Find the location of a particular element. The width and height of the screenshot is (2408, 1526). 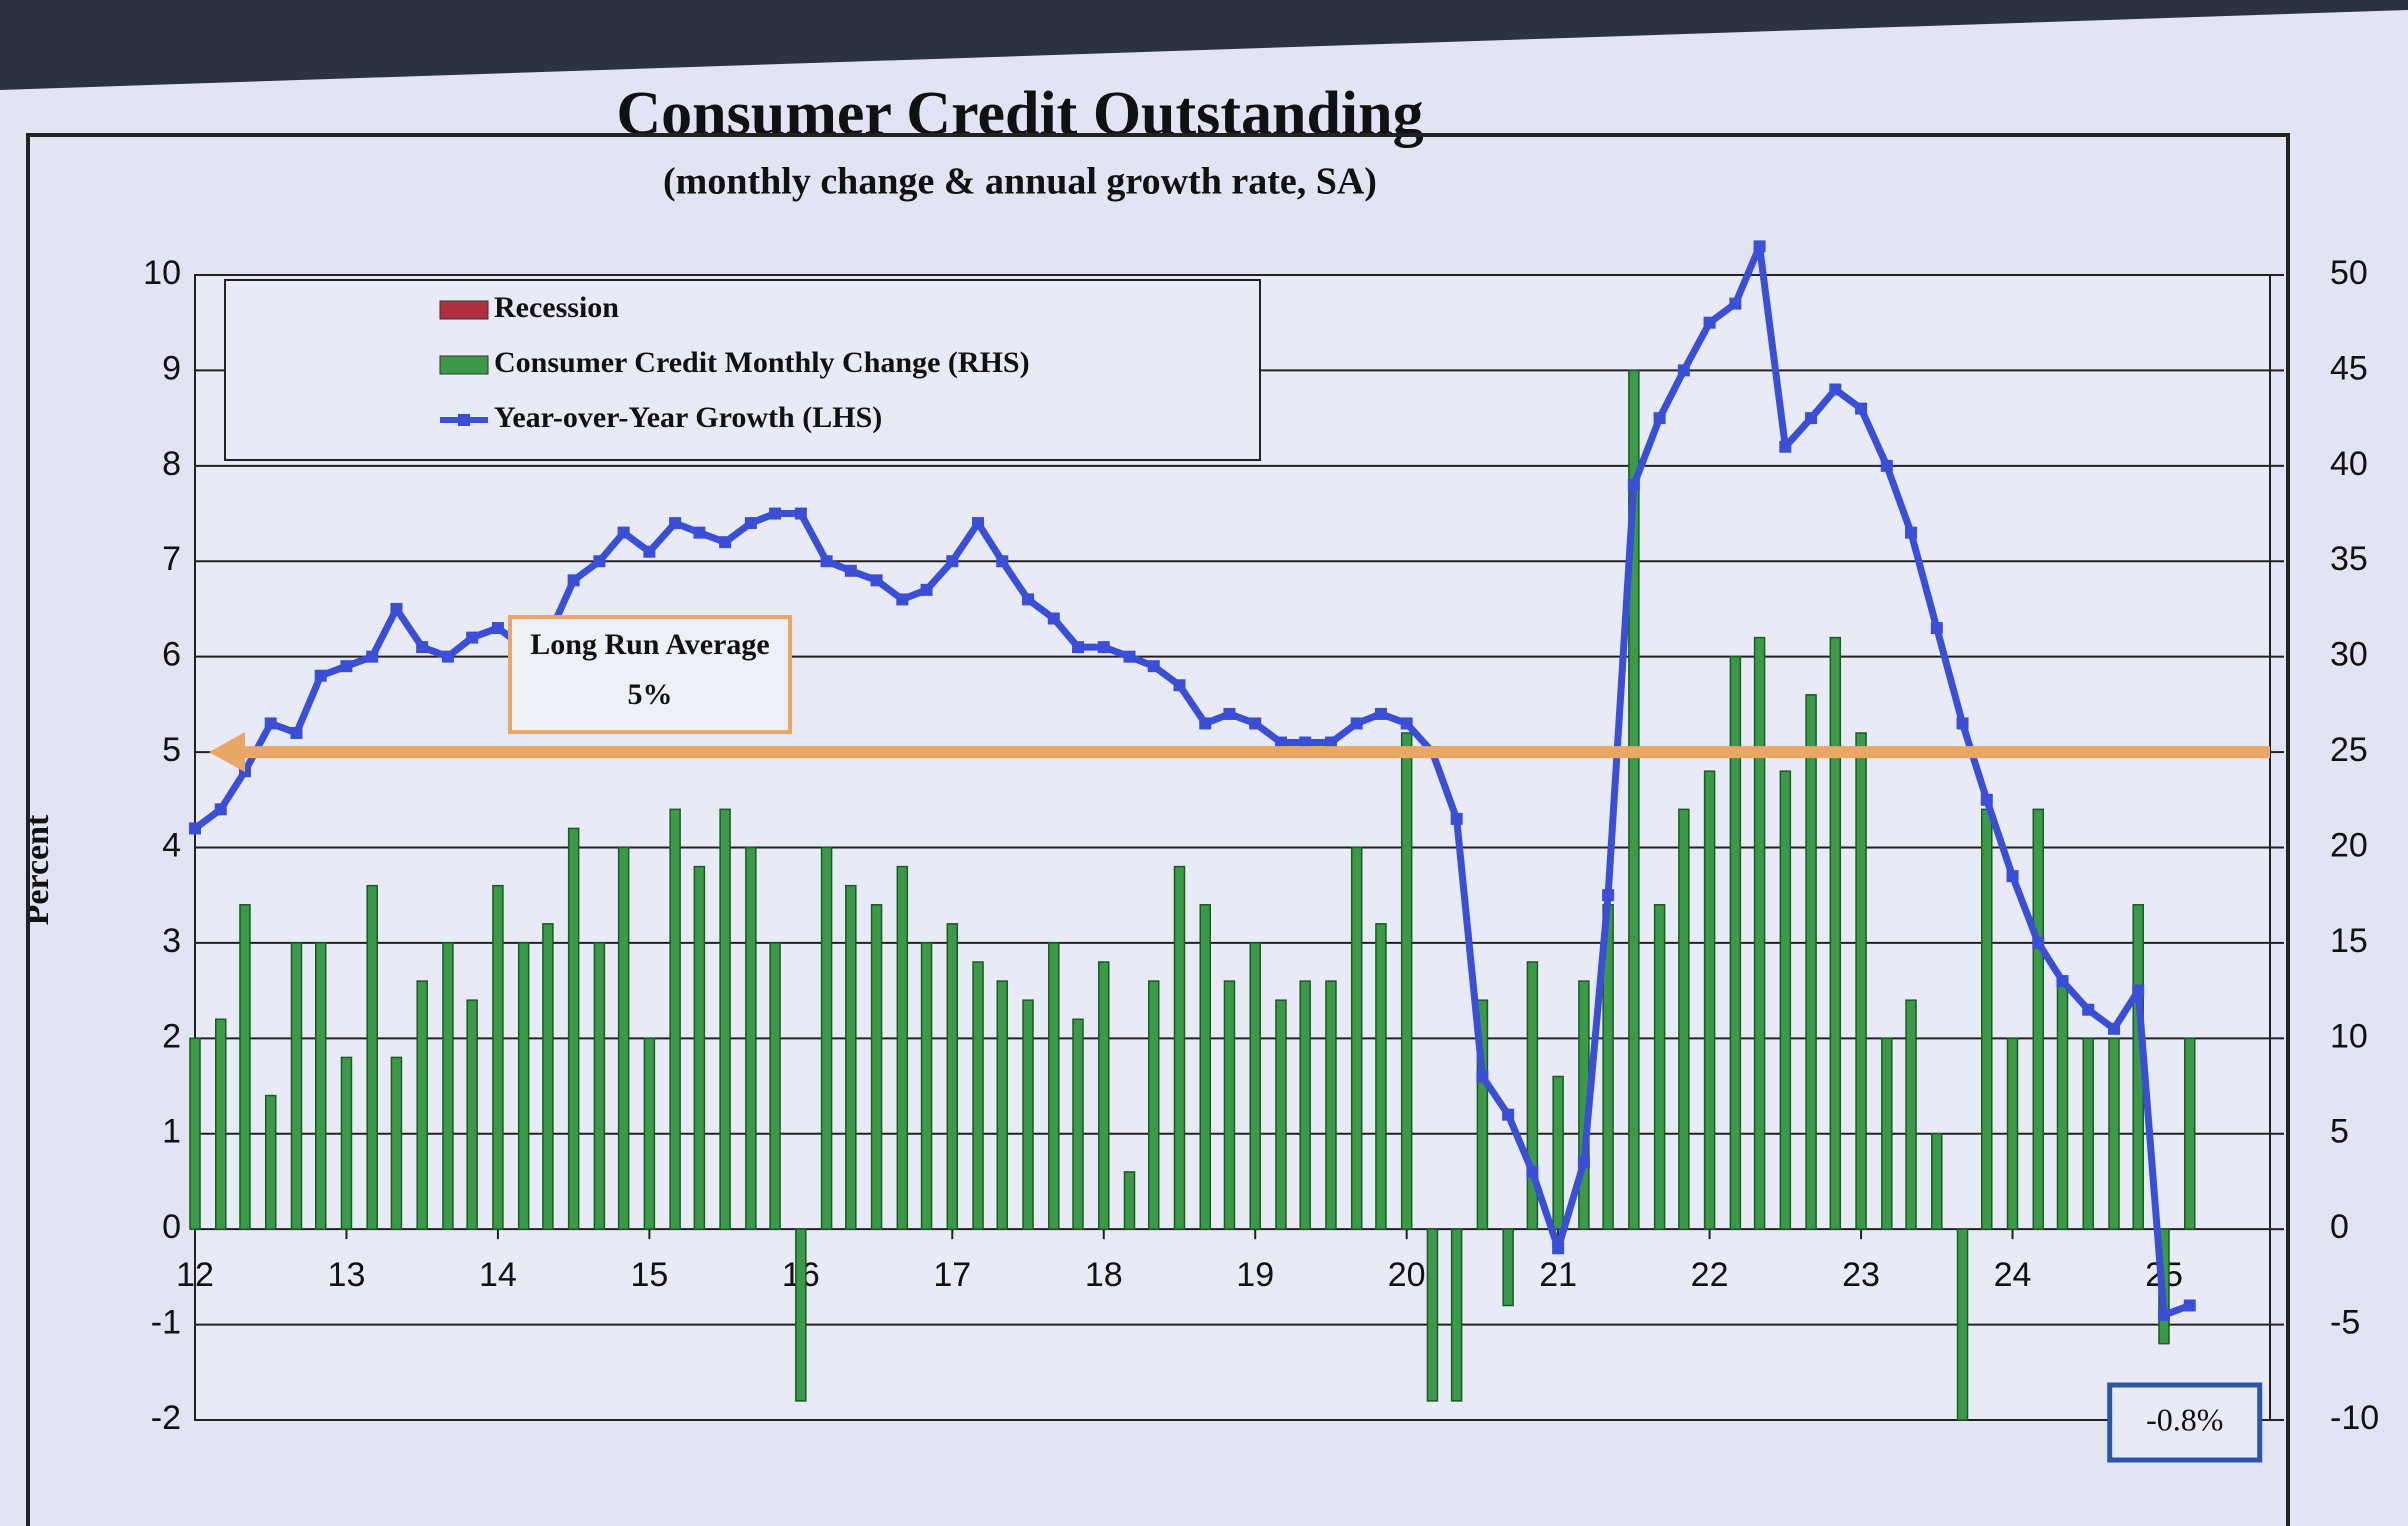

y-tick-label: 2 is located at coordinates (171, 1036).